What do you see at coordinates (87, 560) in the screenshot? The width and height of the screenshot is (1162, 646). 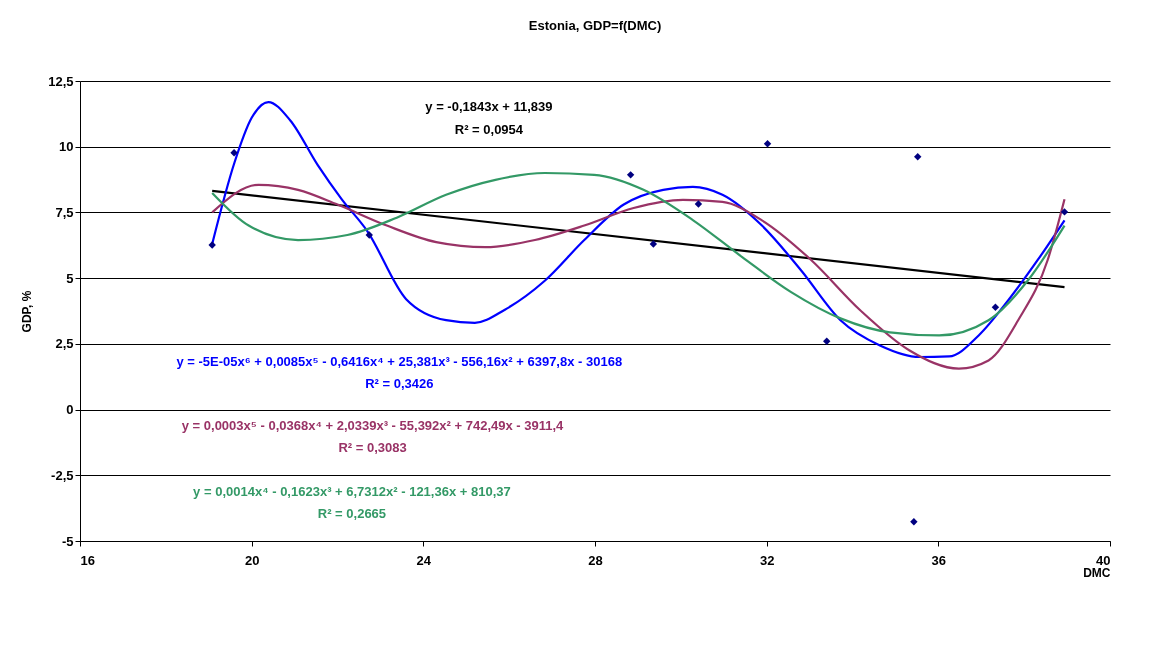 I see `x-tick-label: 16` at bounding box center [87, 560].